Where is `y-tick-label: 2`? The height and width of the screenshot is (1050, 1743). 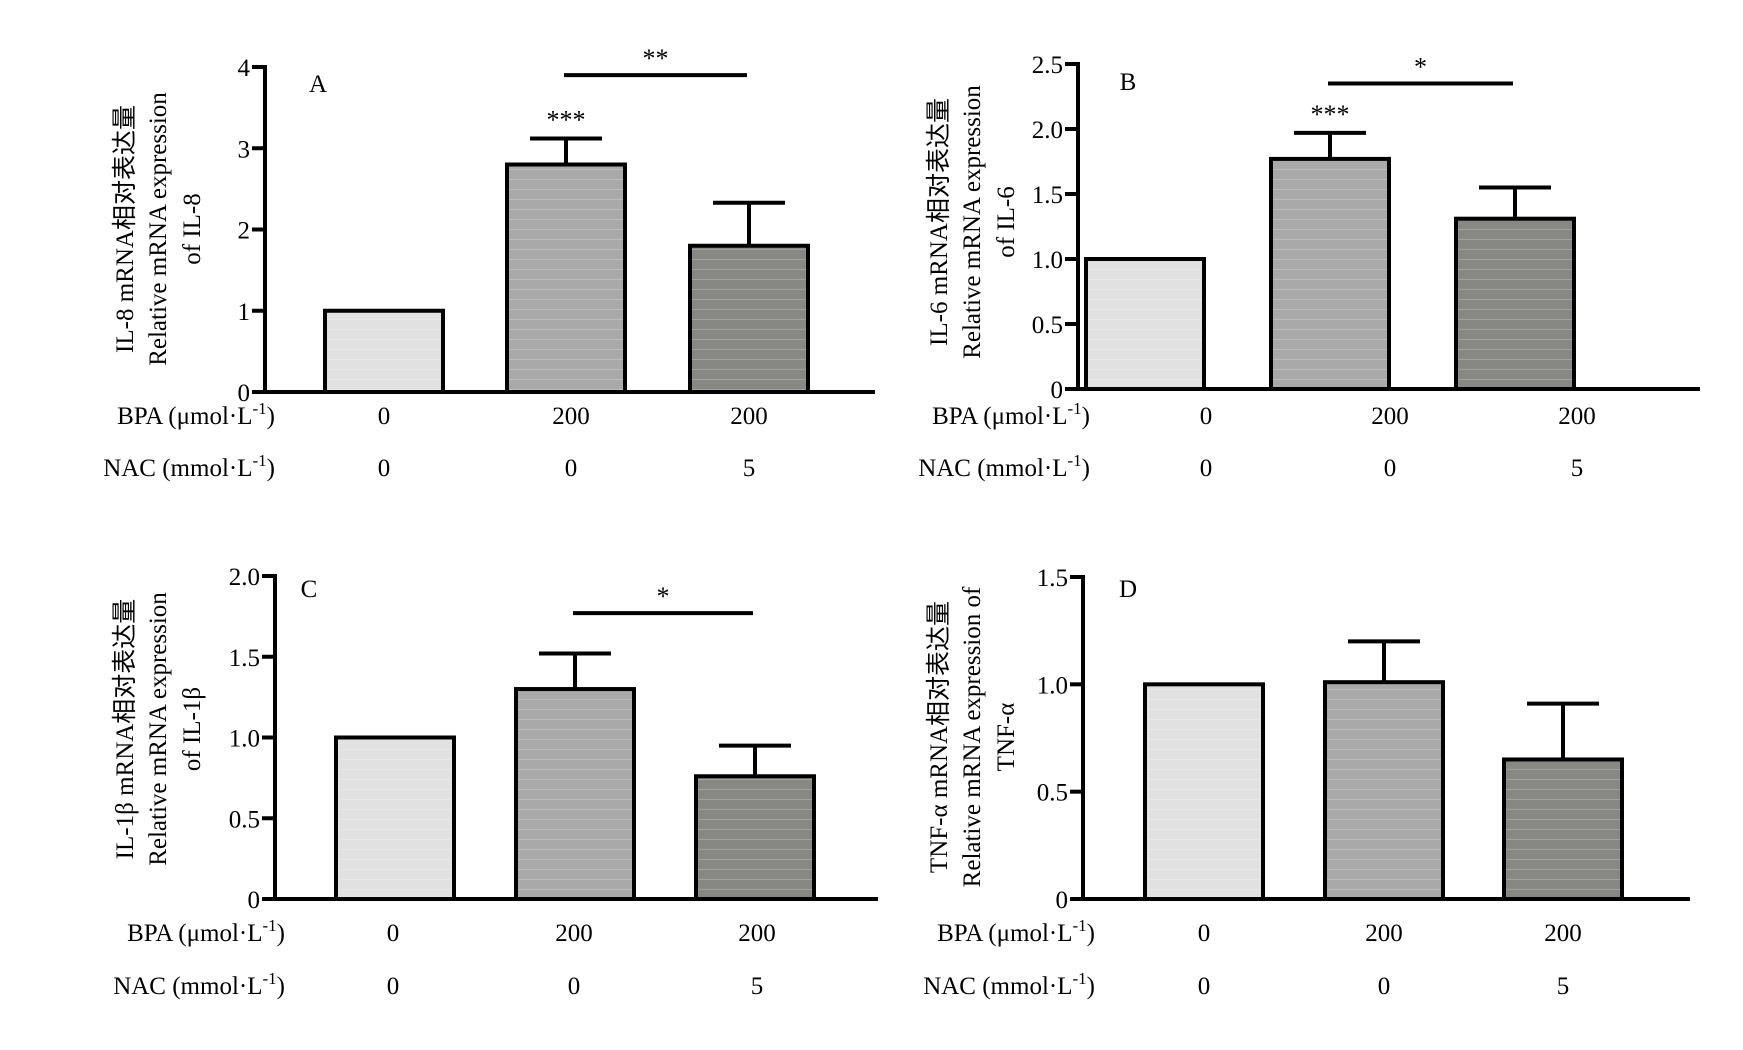 y-tick-label: 2 is located at coordinates (244, 231).